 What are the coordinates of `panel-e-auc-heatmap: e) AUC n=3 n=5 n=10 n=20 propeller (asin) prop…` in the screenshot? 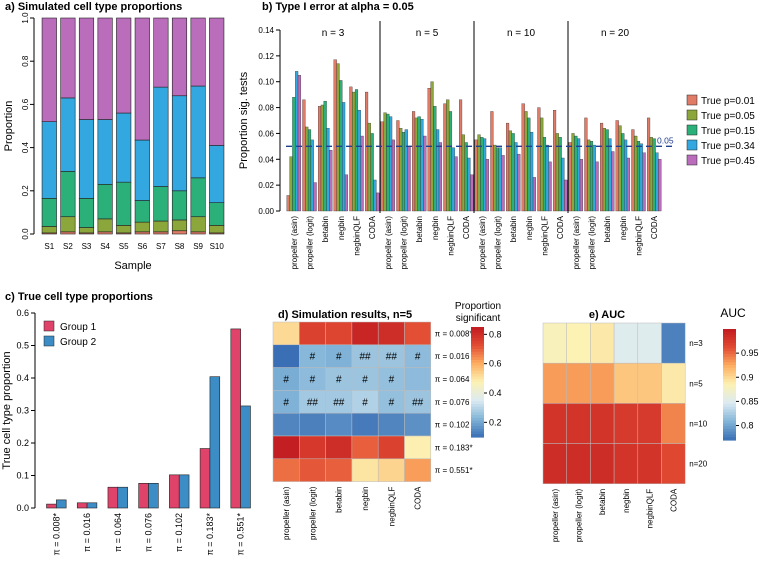 It's located at (650, 424).